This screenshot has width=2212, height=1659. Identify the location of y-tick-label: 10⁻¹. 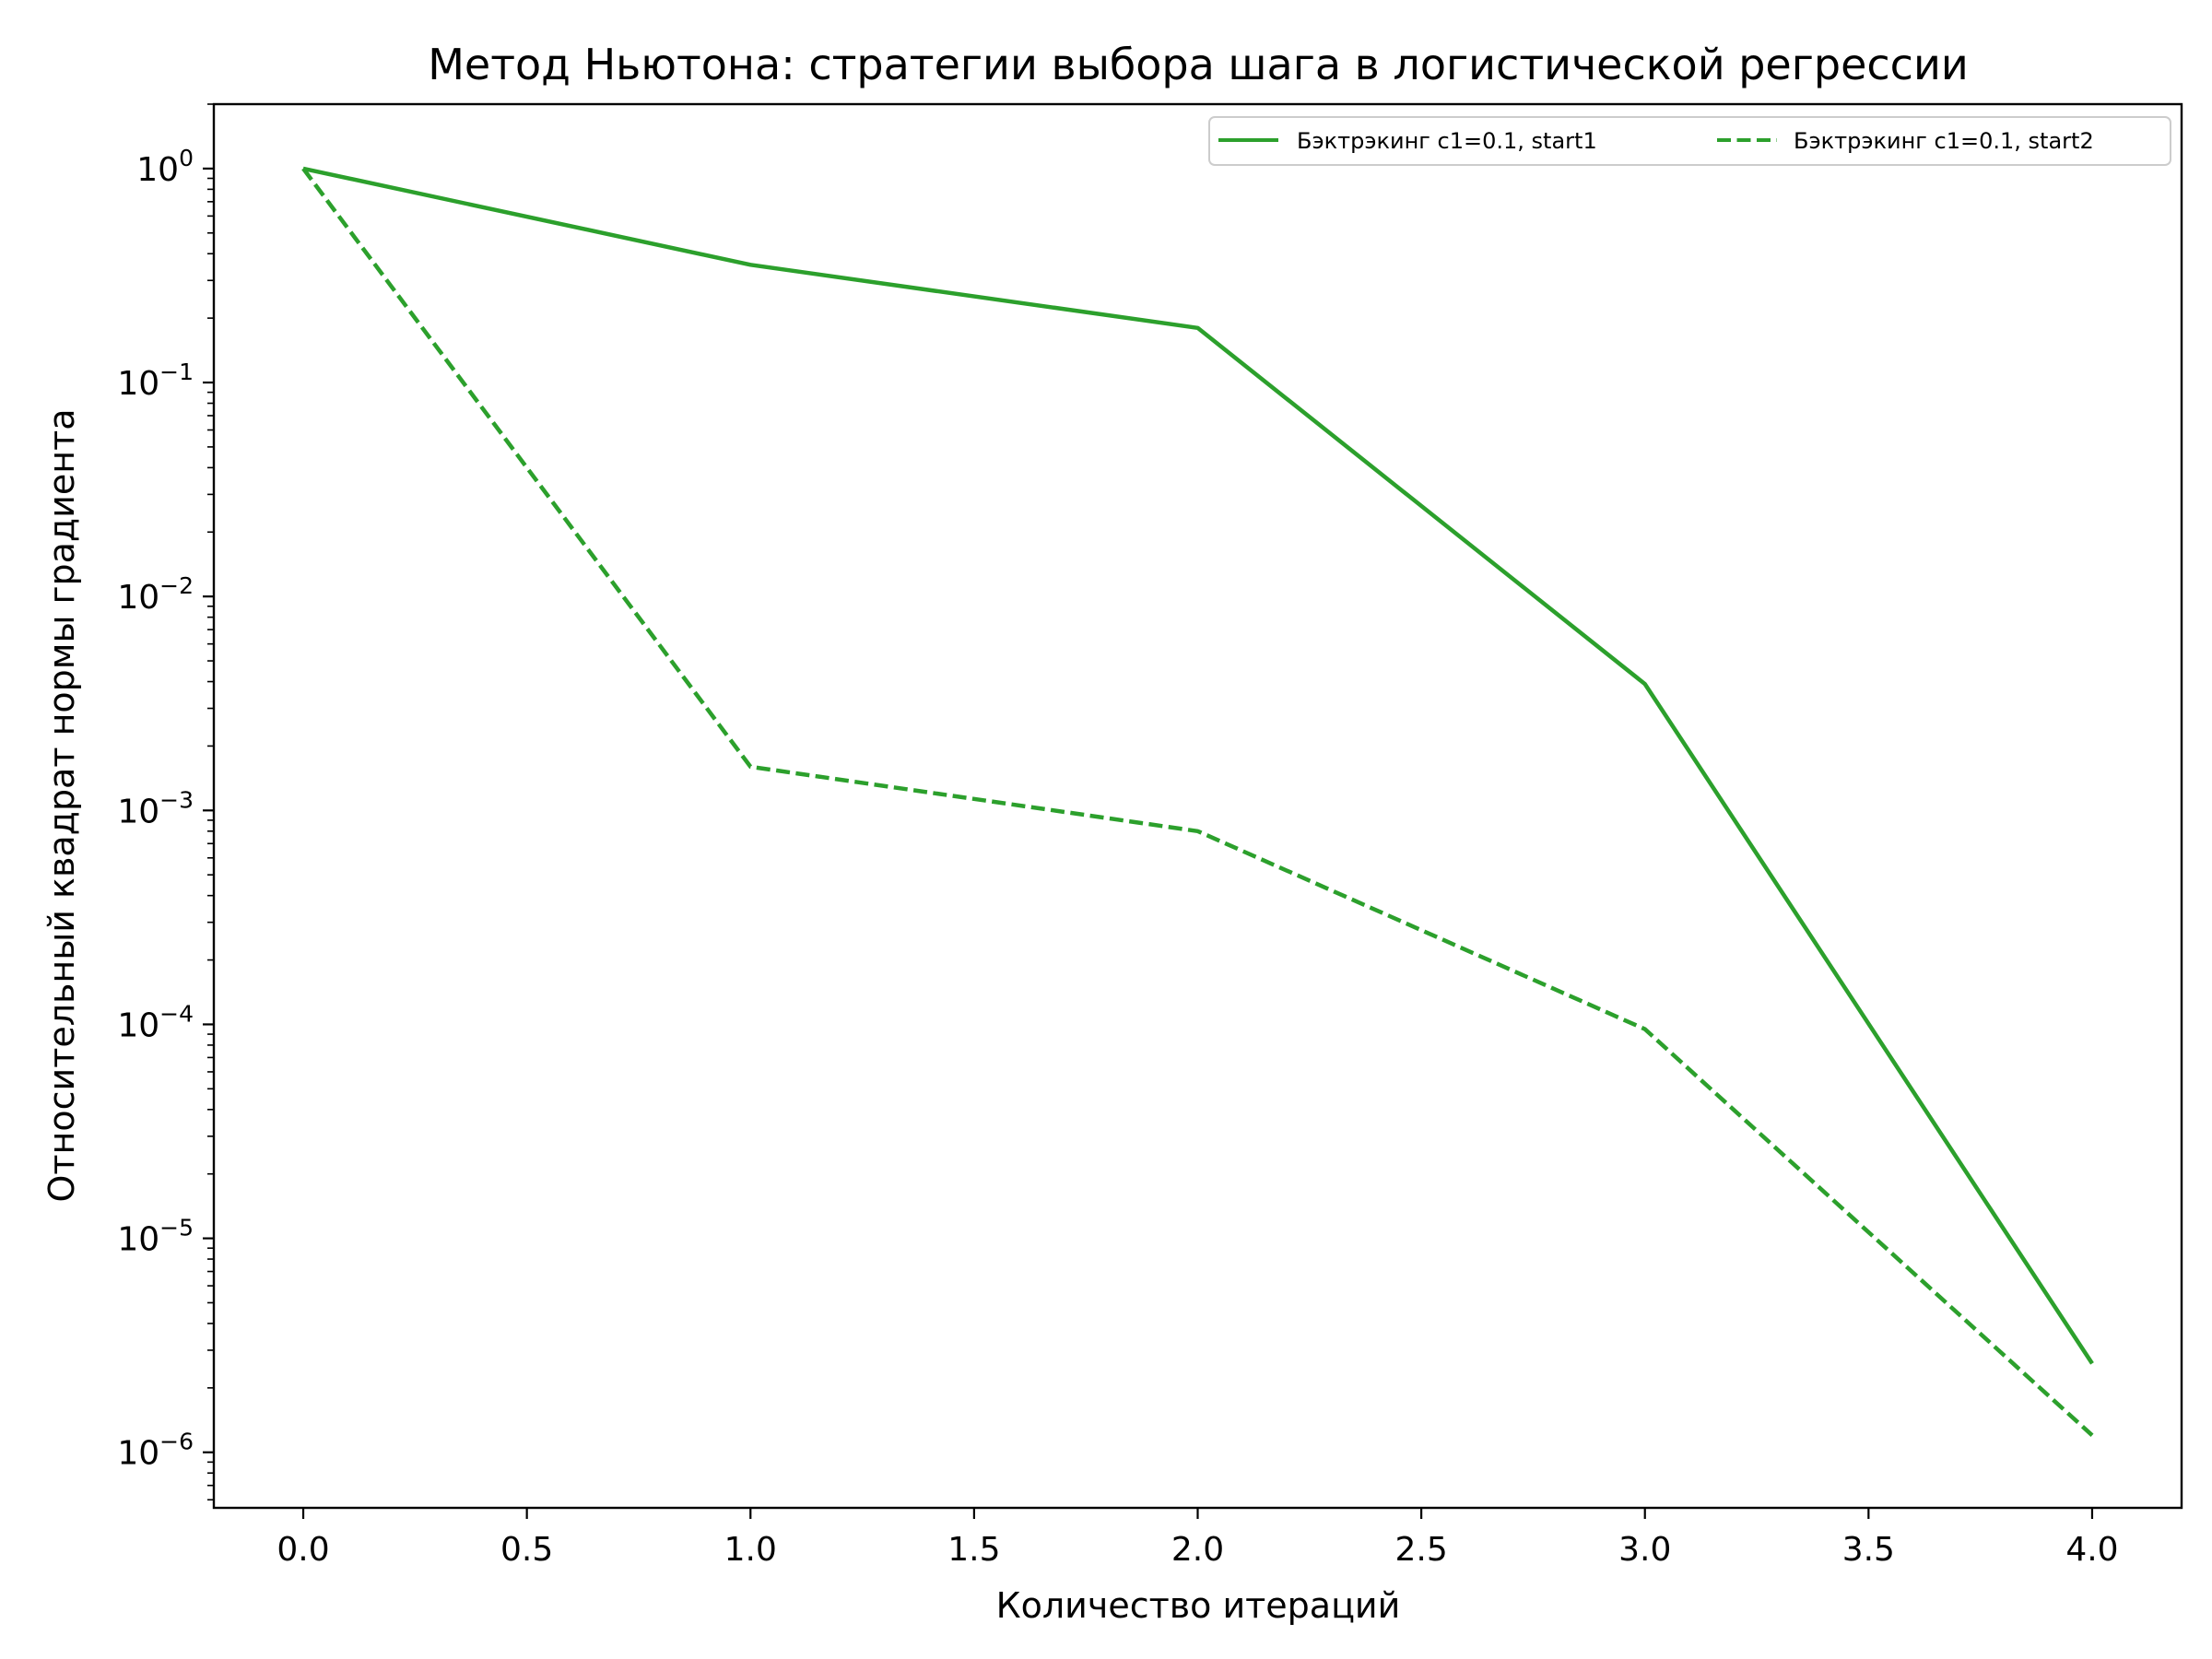
(155, 381).